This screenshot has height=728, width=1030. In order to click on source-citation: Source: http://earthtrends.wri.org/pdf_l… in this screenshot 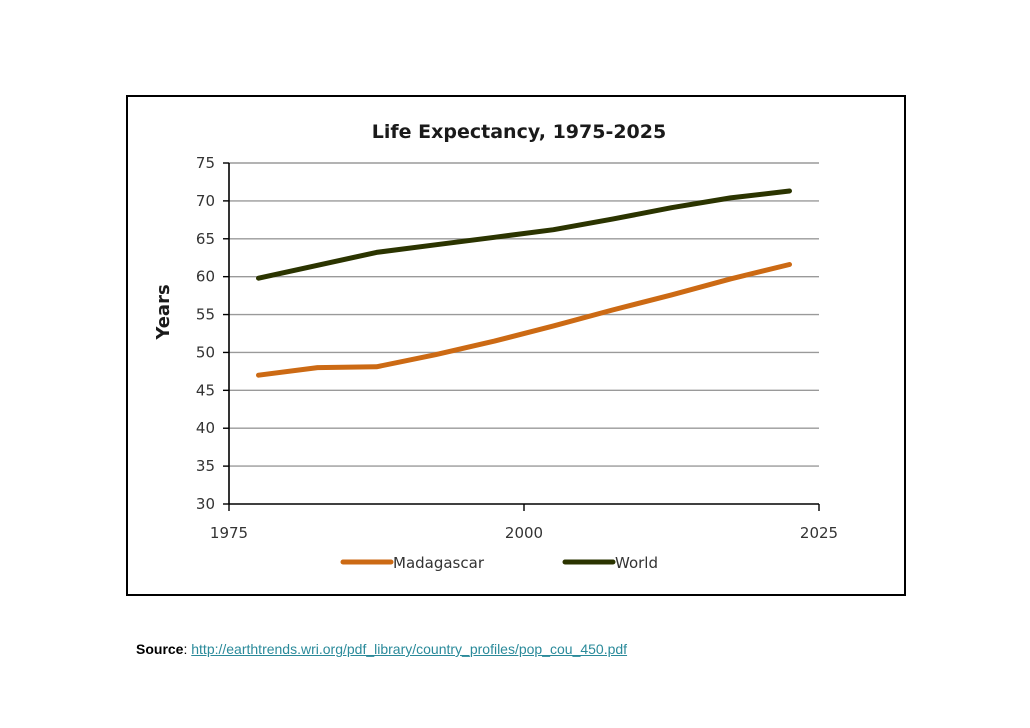, I will do `click(381, 649)`.